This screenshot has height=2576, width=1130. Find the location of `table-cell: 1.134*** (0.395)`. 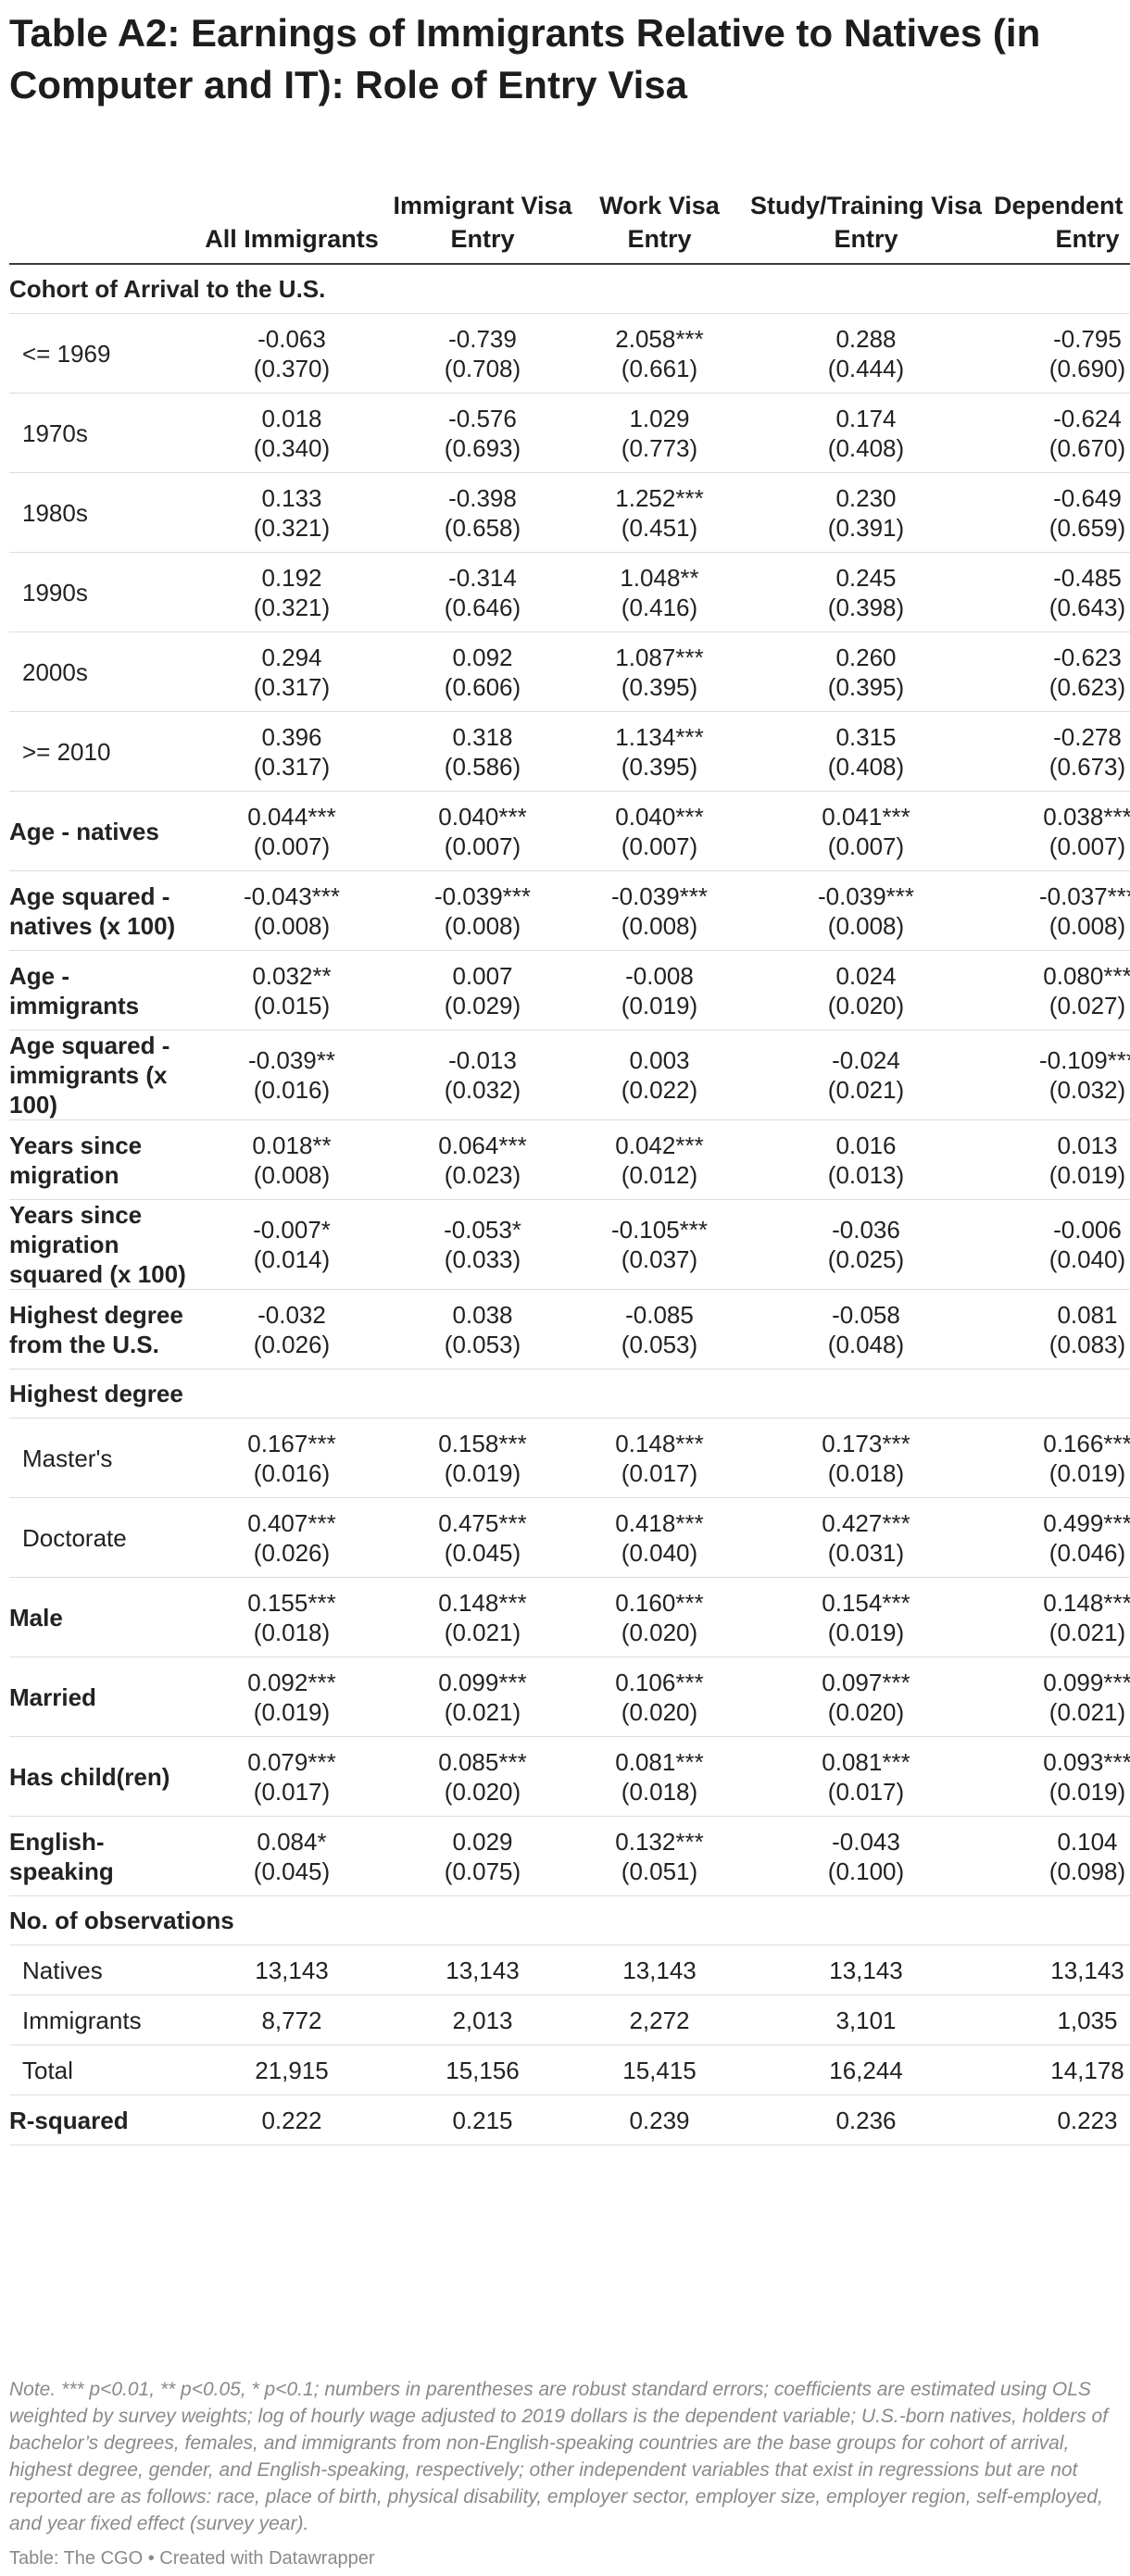

table-cell: 1.134*** (0.395) is located at coordinates (659, 751).